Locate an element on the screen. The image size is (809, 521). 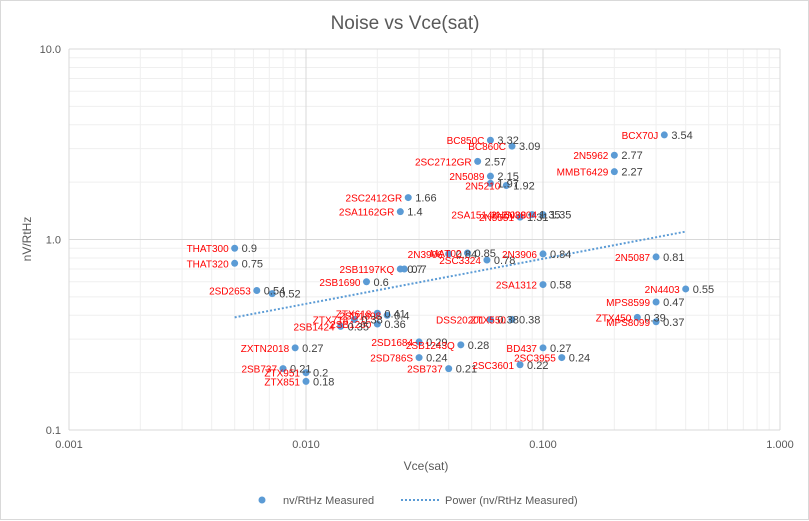
legend-label-measured: nv/RtHz Measured is located at coordinates (328, 501).